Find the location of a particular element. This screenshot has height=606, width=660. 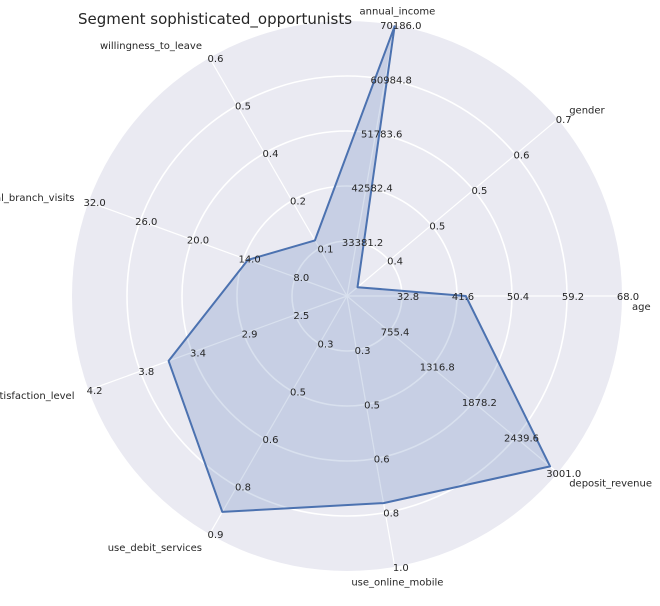

axis-label-willingness_to_leave: willingness_to_leave is located at coordinates (151, 46).